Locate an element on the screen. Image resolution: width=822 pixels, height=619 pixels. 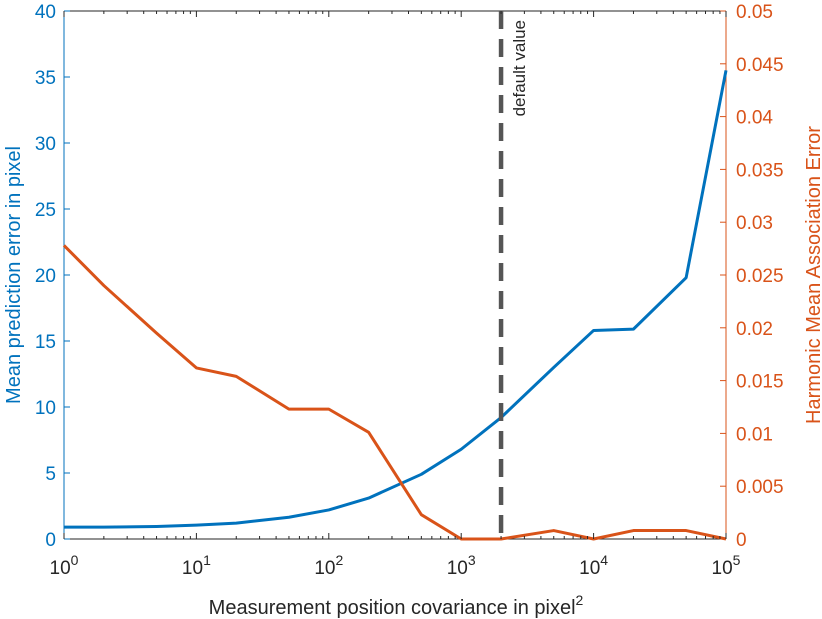
y-left-tick-label: 40 is located at coordinates (45, 12).